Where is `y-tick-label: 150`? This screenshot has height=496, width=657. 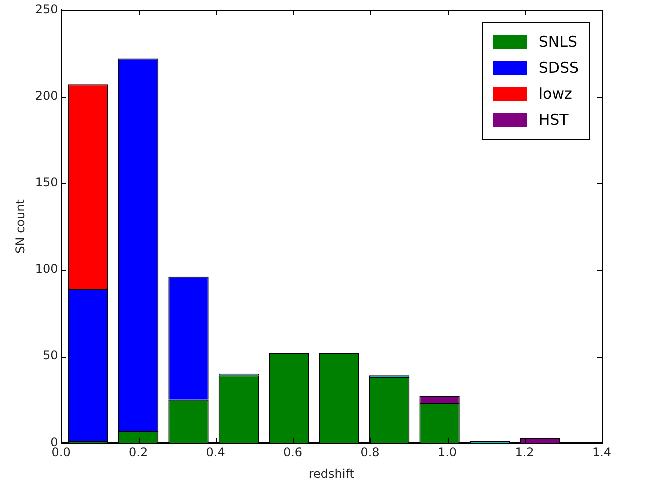 y-tick-label: 150 is located at coordinates (46, 183).